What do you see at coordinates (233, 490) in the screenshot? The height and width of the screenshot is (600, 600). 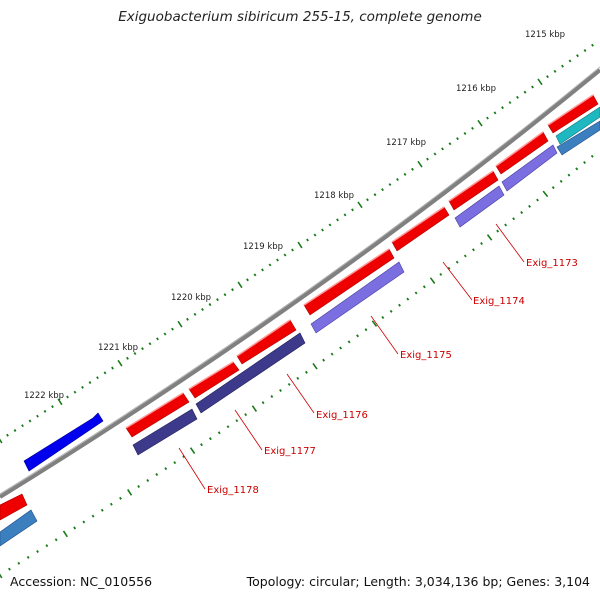 I see `gene-label-exig-1178: Exig_1178` at bounding box center [233, 490].